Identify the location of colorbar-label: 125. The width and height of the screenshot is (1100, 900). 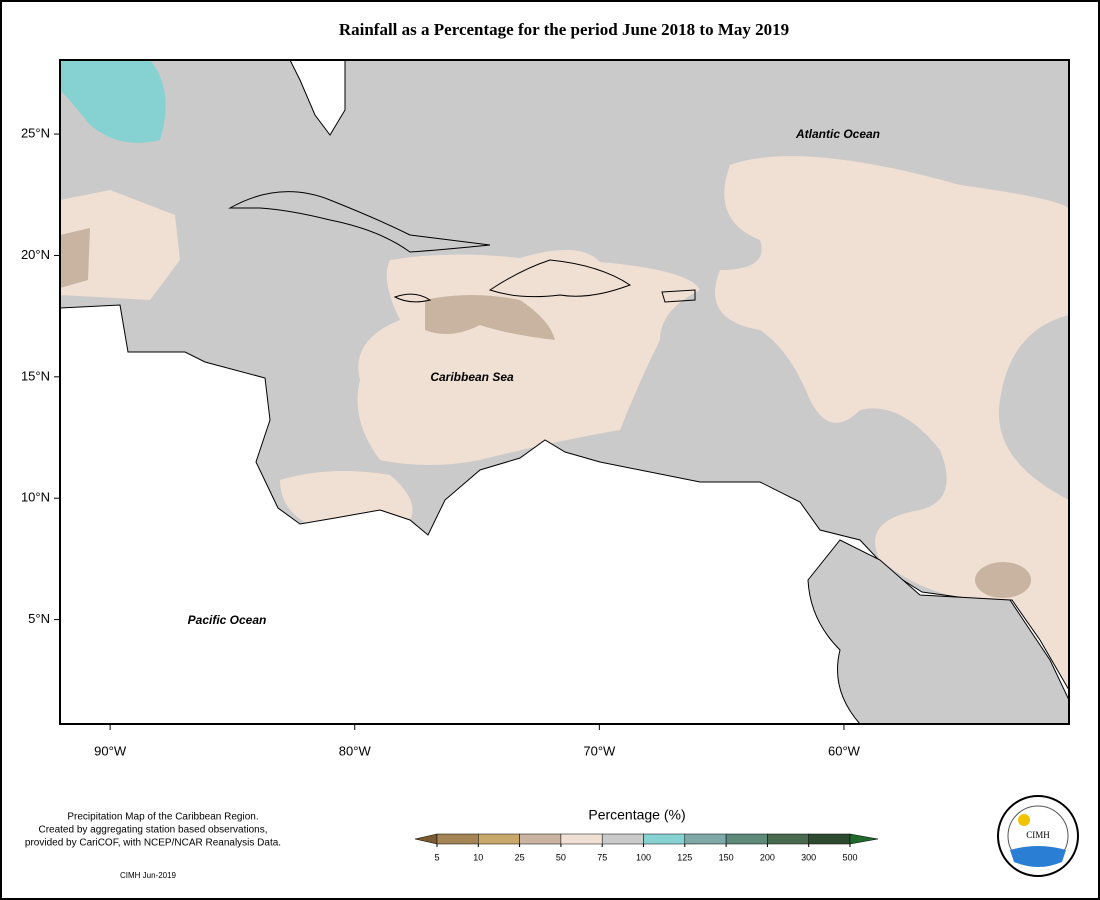
(684, 857).